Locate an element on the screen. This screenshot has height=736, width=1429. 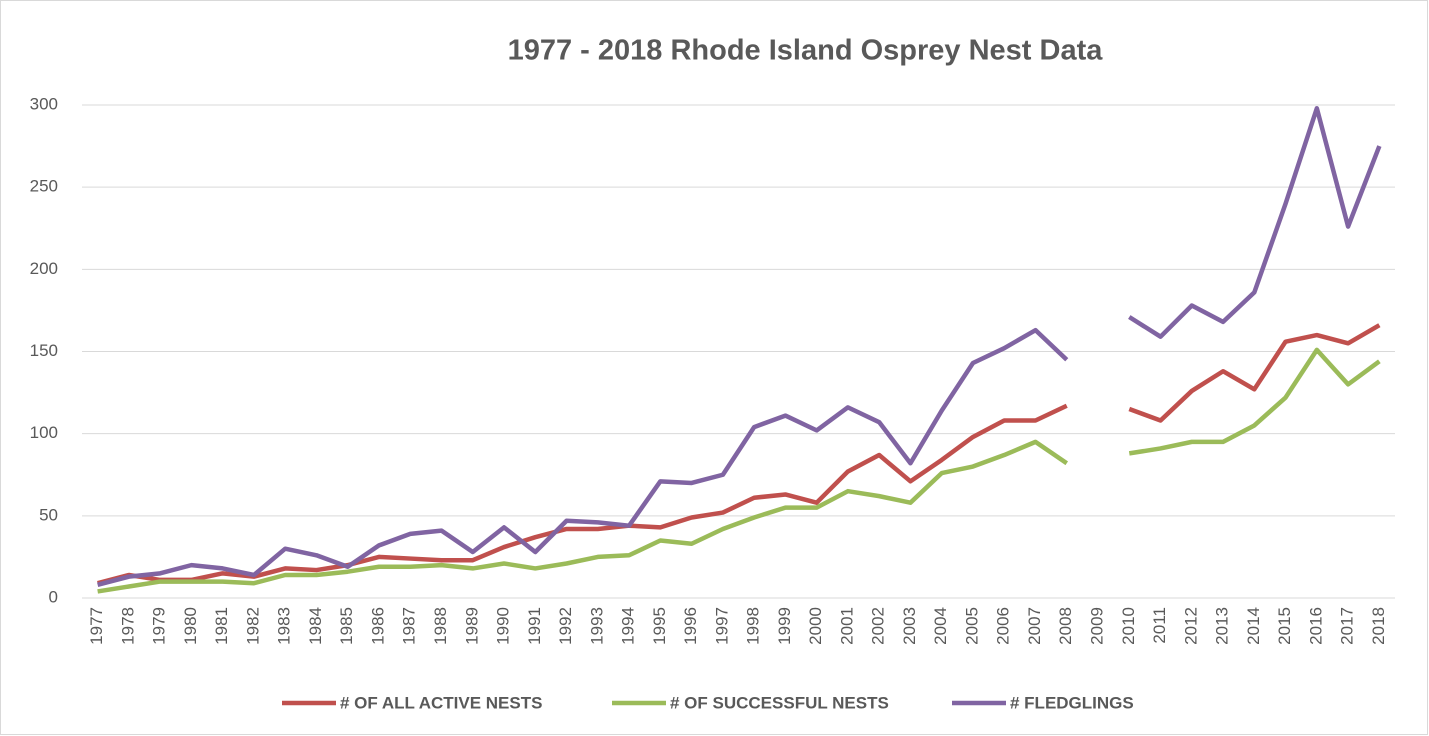
legend-label: # OF ALL ACTIVE NESTS is located at coordinates (441, 702).